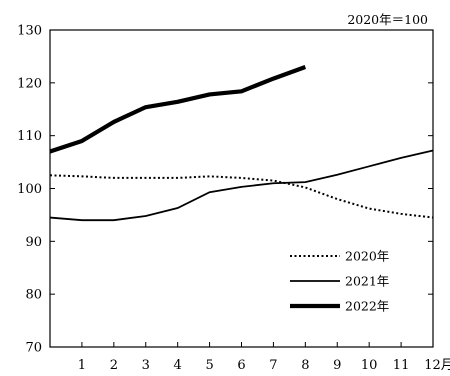 The height and width of the screenshot is (376, 450). What do you see at coordinates (369, 365) in the screenshot?
I see `x-tick-label: 10` at bounding box center [369, 365].